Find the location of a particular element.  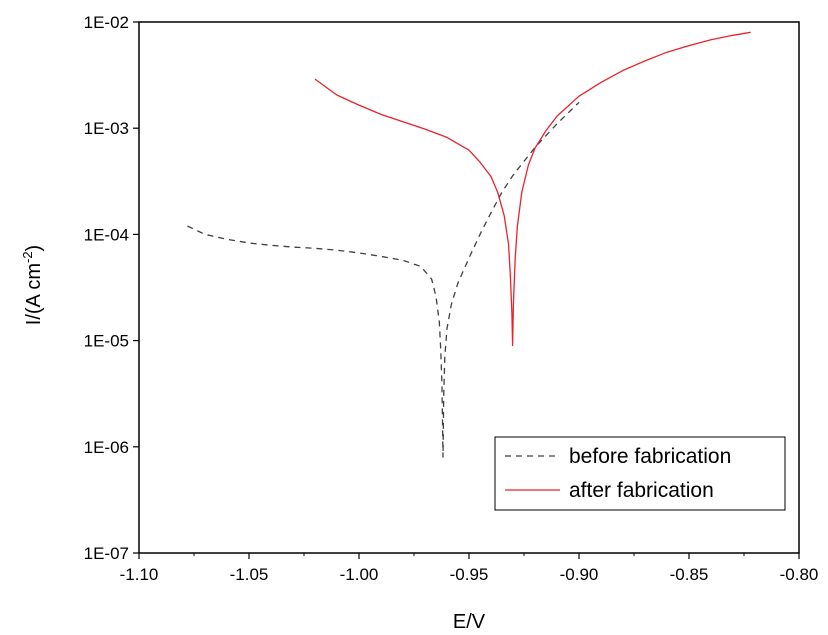

y-tick-label: 1E-06 is located at coordinates (106, 447).